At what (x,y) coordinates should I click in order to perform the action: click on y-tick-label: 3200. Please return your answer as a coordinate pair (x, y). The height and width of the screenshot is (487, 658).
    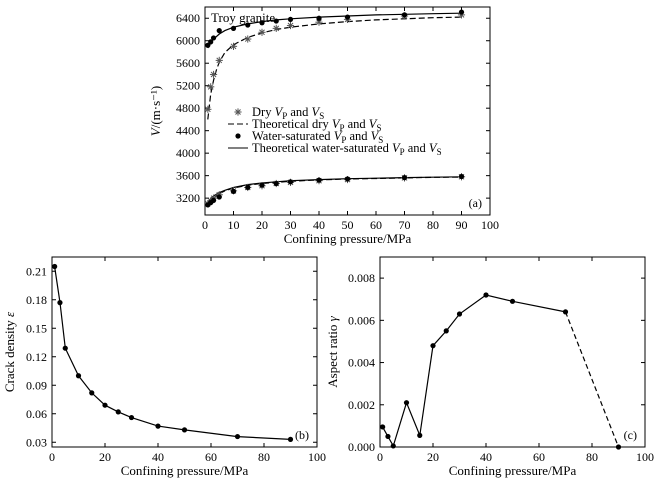
    Looking at the image, I should click on (188, 198).